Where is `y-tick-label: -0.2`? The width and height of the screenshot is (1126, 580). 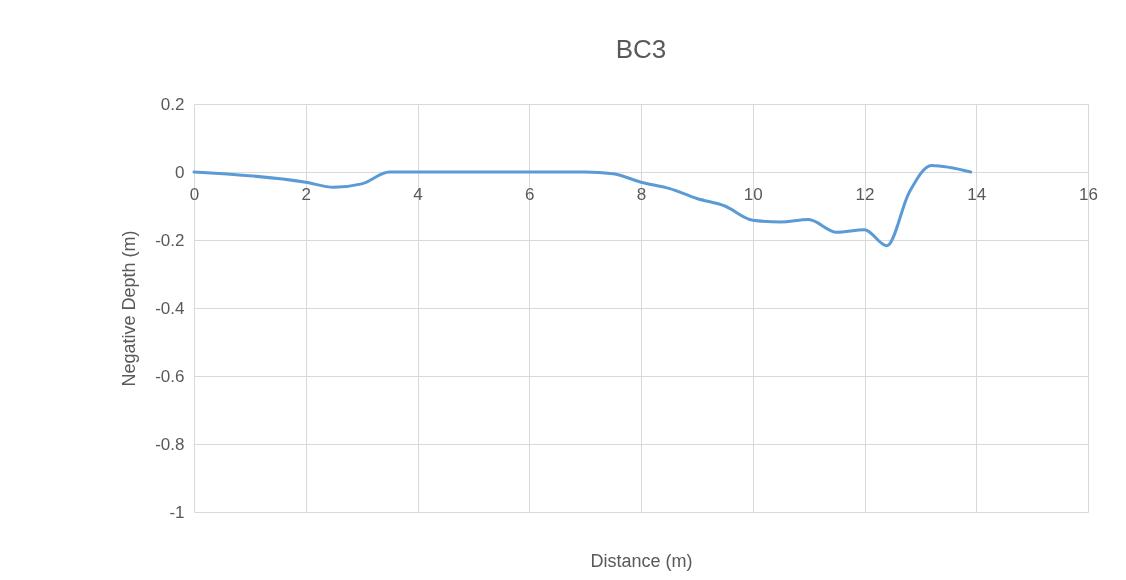 y-tick-label: -0.2 is located at coordinates (170, 240).